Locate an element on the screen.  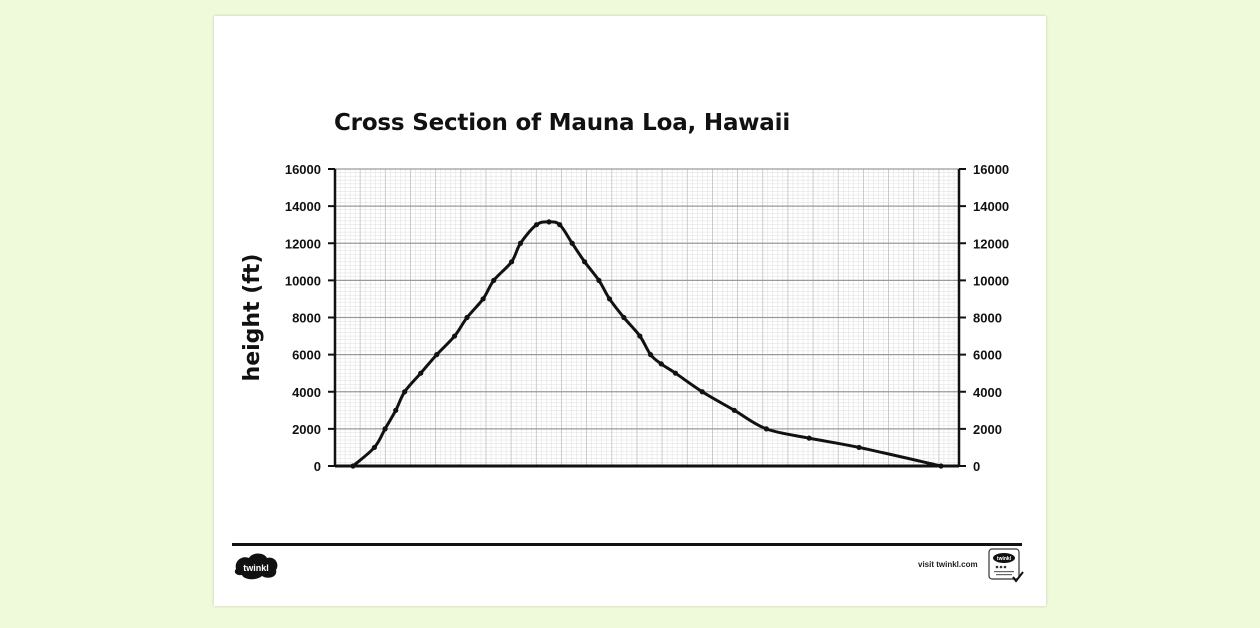
y-tick-label-right: 2000 is located at coordinates (987, 429).